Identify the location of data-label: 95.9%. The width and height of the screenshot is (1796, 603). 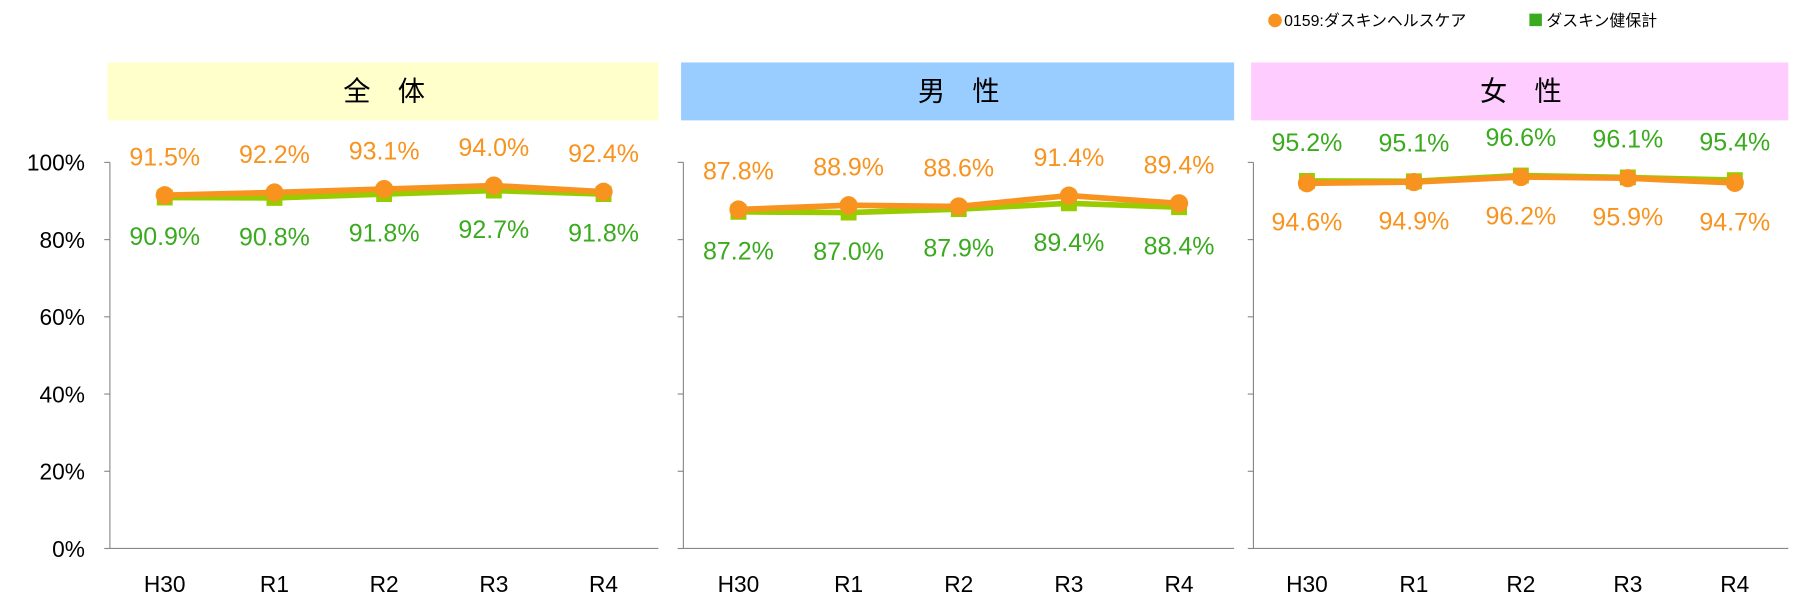
(1627, 218).